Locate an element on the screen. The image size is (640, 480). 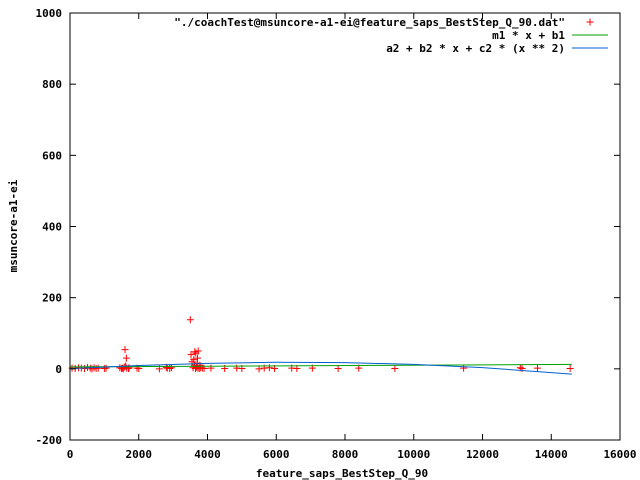
quadratic-fit-line is located at coordinates (320, 368).